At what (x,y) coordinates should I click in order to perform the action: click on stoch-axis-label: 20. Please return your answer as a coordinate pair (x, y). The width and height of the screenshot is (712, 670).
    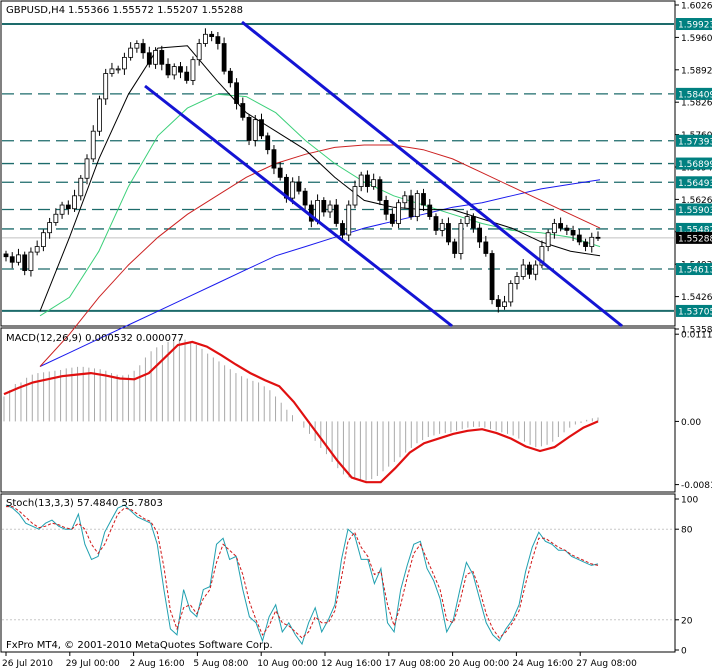
    Looking at the image, I should click on (687, 621).